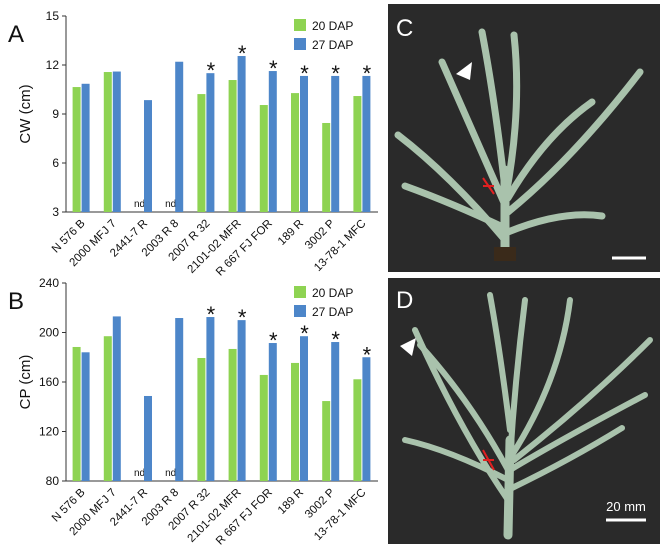 This screenshot has height=548, width=664. Describe the element at coordinates (53, 16) in the screenshot. I see `y-tick-label: 15` at that location.